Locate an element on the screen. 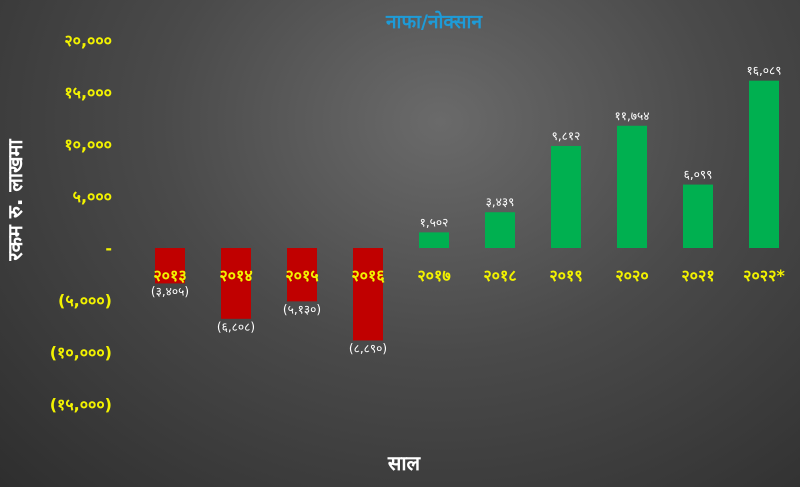  data-label: ३,४३९ is located at coordinates (500, 202).